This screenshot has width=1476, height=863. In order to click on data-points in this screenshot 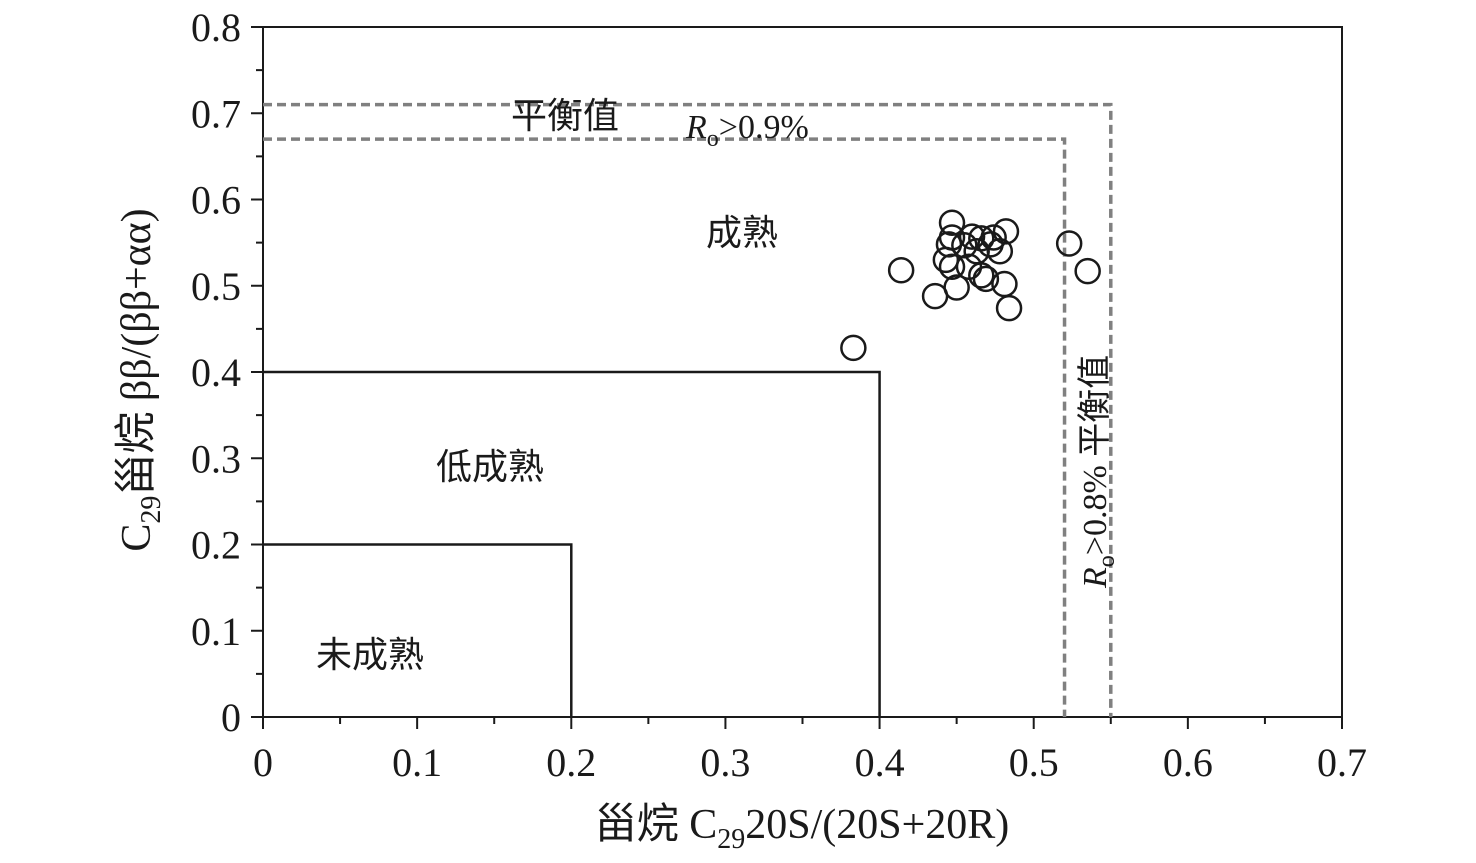, I will do `click(970, 285)`.